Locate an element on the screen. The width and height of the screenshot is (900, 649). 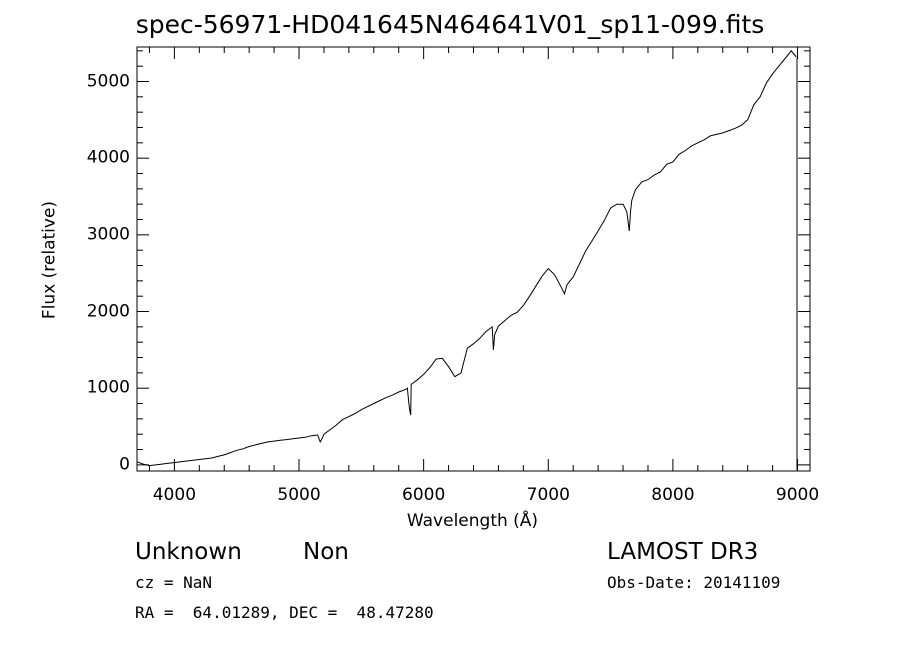
y-axis-label: Flux (relative) is located at coordinates (49, 260).